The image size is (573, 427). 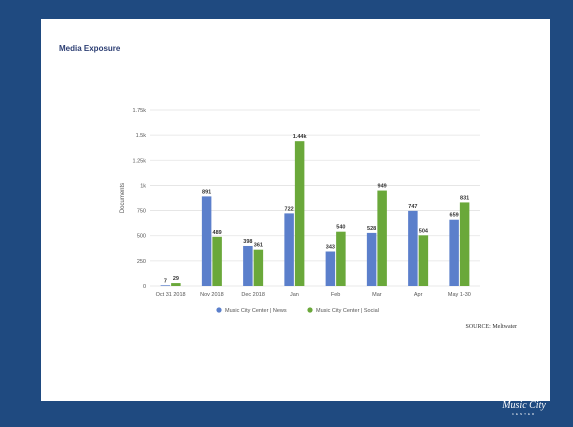 What do you see at coordinates (206, 192) in the screenshot?
I see `data-label: 891` at bounding box center [206, 192].